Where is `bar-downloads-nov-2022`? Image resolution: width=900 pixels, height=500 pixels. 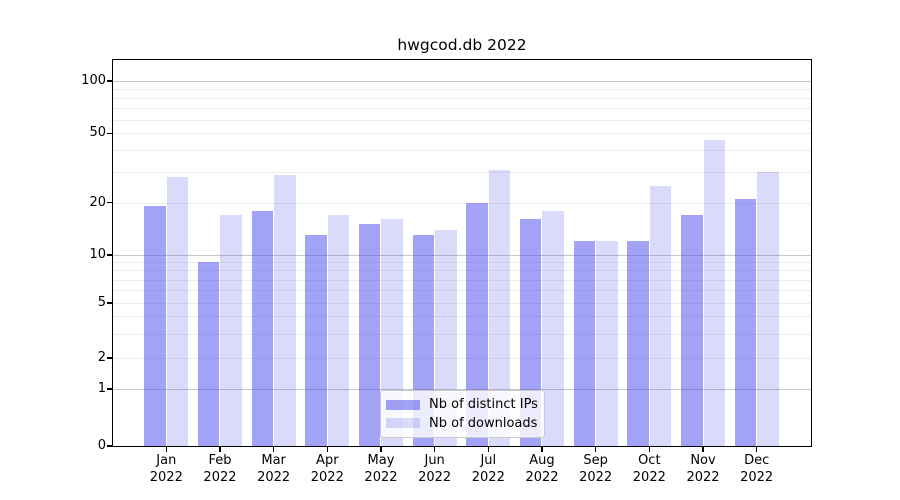 bar-downloads-nov-2022 is located at coordinates (714, 292).